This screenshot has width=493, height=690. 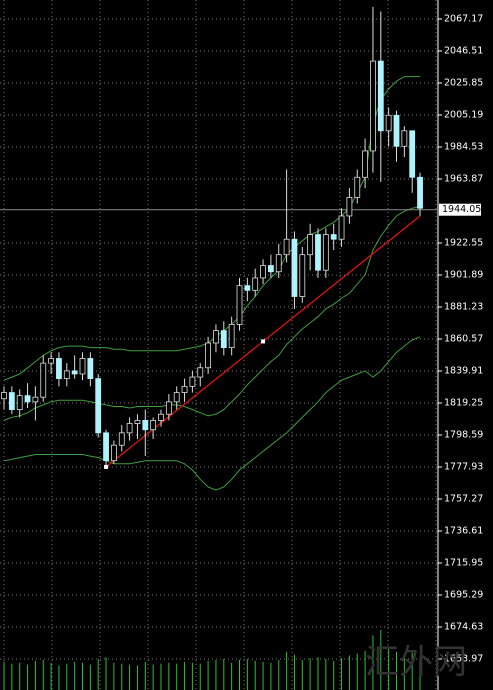 I want to click on y-tick-label: 1674.63, so click(x=463, y=627).